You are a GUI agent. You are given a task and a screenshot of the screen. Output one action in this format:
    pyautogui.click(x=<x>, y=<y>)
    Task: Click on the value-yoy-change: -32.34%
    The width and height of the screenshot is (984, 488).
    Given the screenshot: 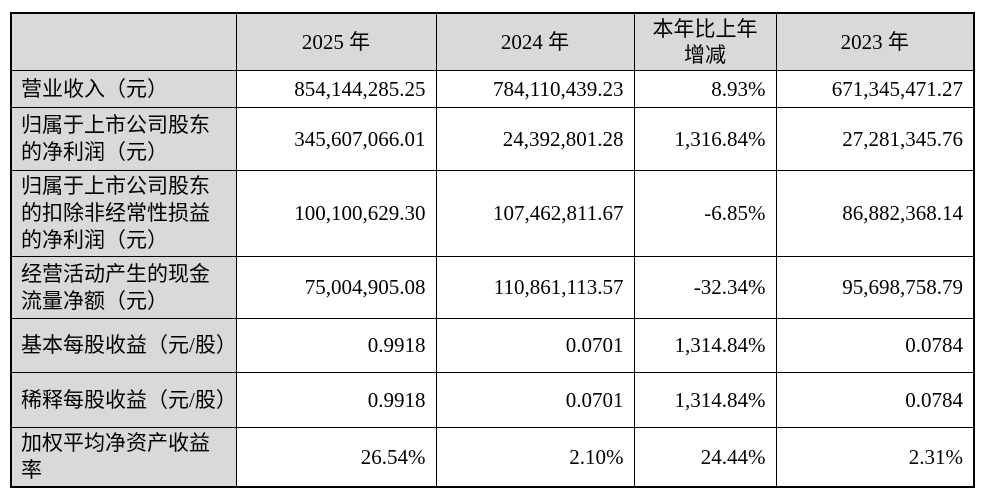 What is the action you would take?
    pyautogui.click(x=705, y=287)
    